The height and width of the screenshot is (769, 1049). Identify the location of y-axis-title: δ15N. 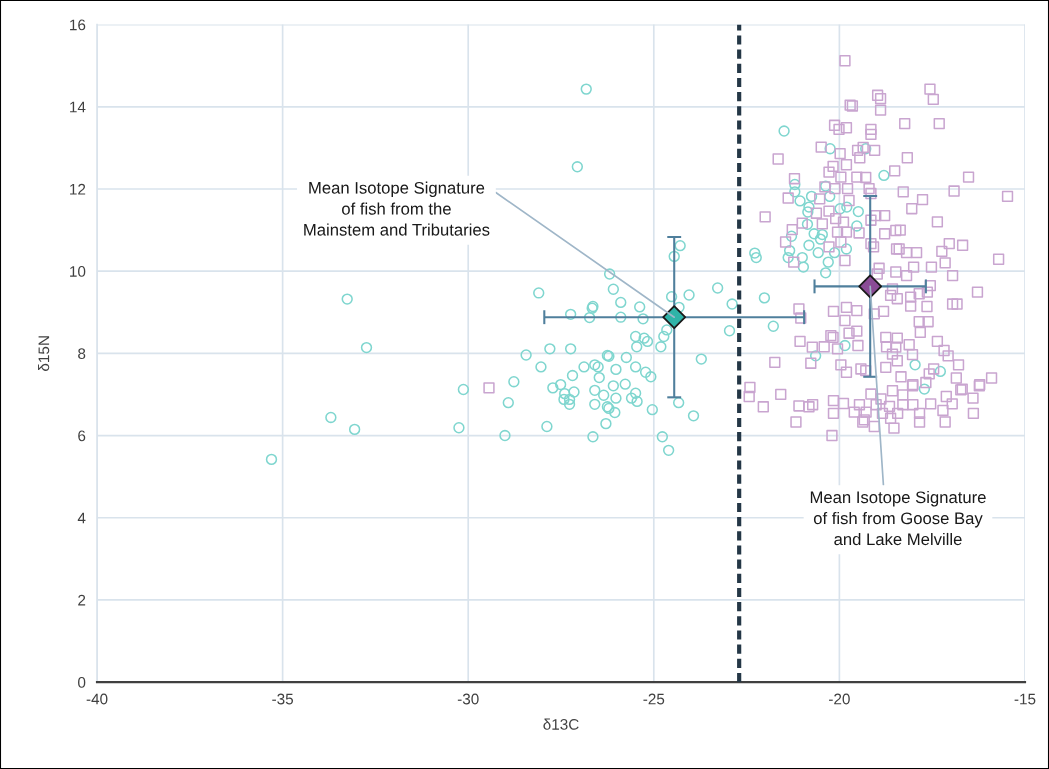
(44, 353).